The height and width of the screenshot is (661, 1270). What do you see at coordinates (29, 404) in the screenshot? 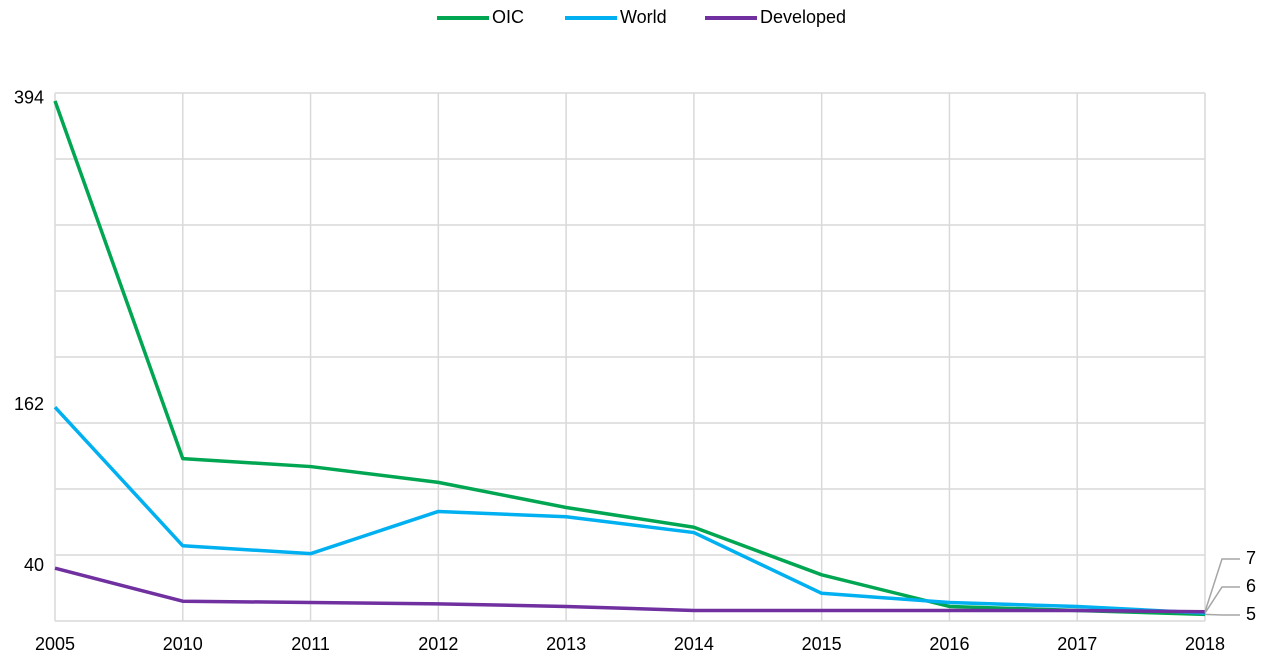
I see `data-label: 162` at bounding box center [29, 404].